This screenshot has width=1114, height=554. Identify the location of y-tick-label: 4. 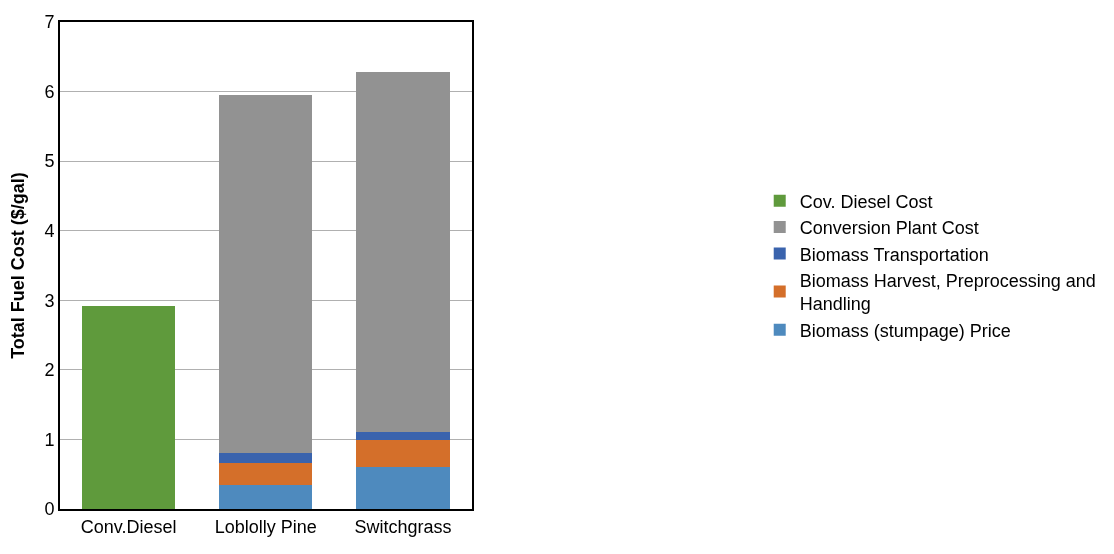
(49, 231).